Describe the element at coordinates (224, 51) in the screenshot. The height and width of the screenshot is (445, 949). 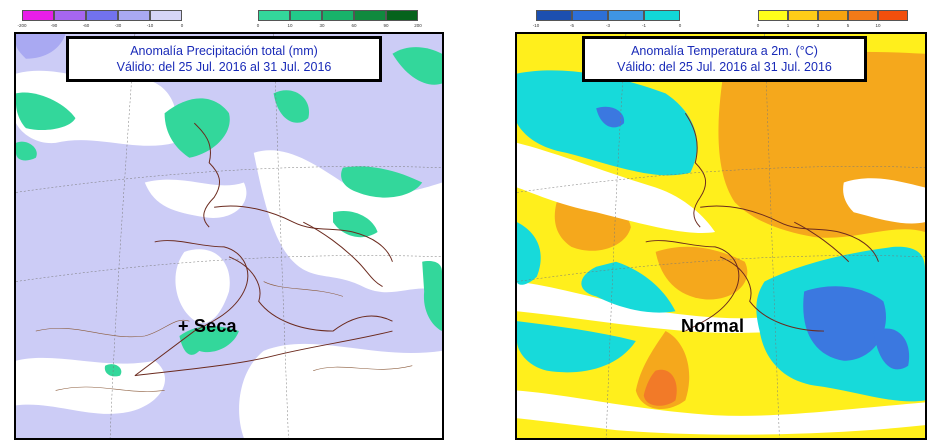
I see `precipitation-title: Anomalía Precipitación total (mm)` at that location.